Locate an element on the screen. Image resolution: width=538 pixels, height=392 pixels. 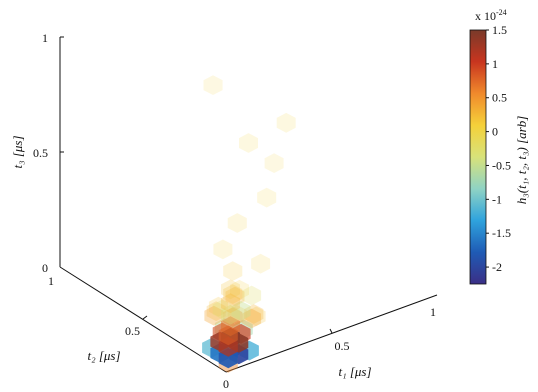
colorbar-tick-label: -1.5 is located at coordinates (501, 233).